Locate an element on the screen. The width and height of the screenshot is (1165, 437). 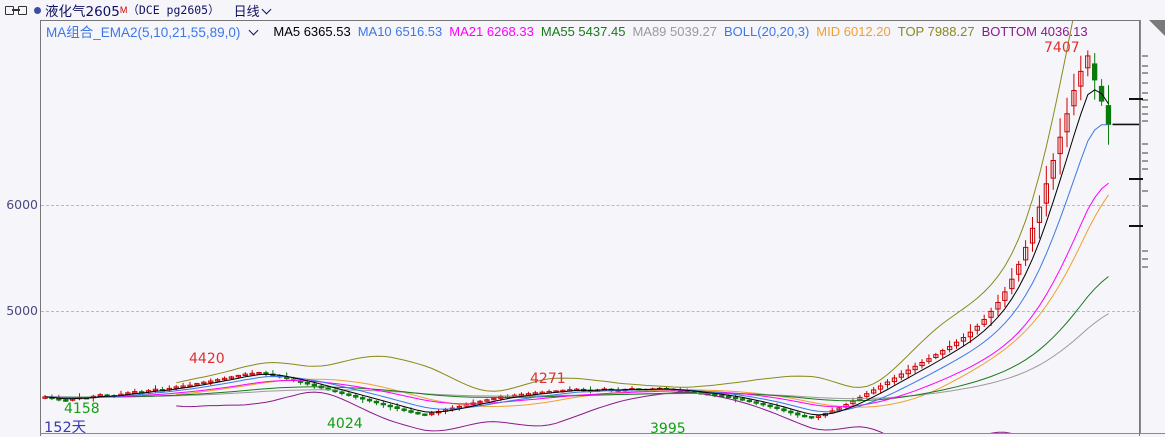
indicator-name: MA组合_EMA2(5,10,21,55,89,0) is located at coordinates (156, 31).